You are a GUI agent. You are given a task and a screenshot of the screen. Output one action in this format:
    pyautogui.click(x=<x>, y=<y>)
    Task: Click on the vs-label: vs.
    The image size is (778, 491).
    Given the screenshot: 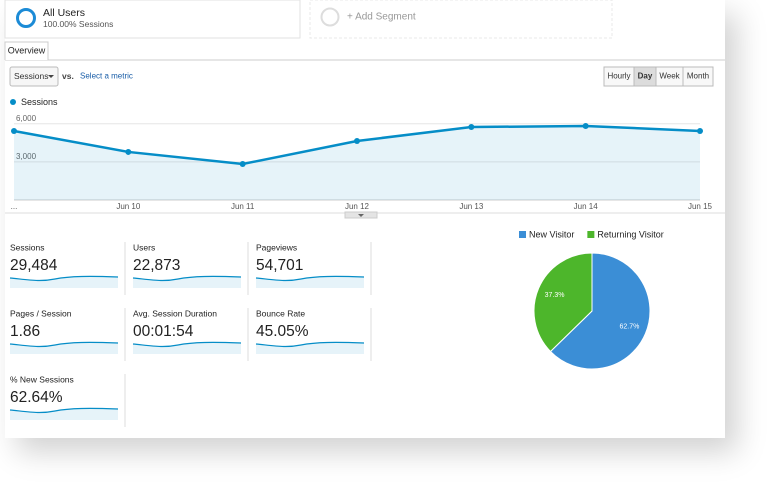 What is the action you would take?
    pyautogui.click(x=68, y=76)
    